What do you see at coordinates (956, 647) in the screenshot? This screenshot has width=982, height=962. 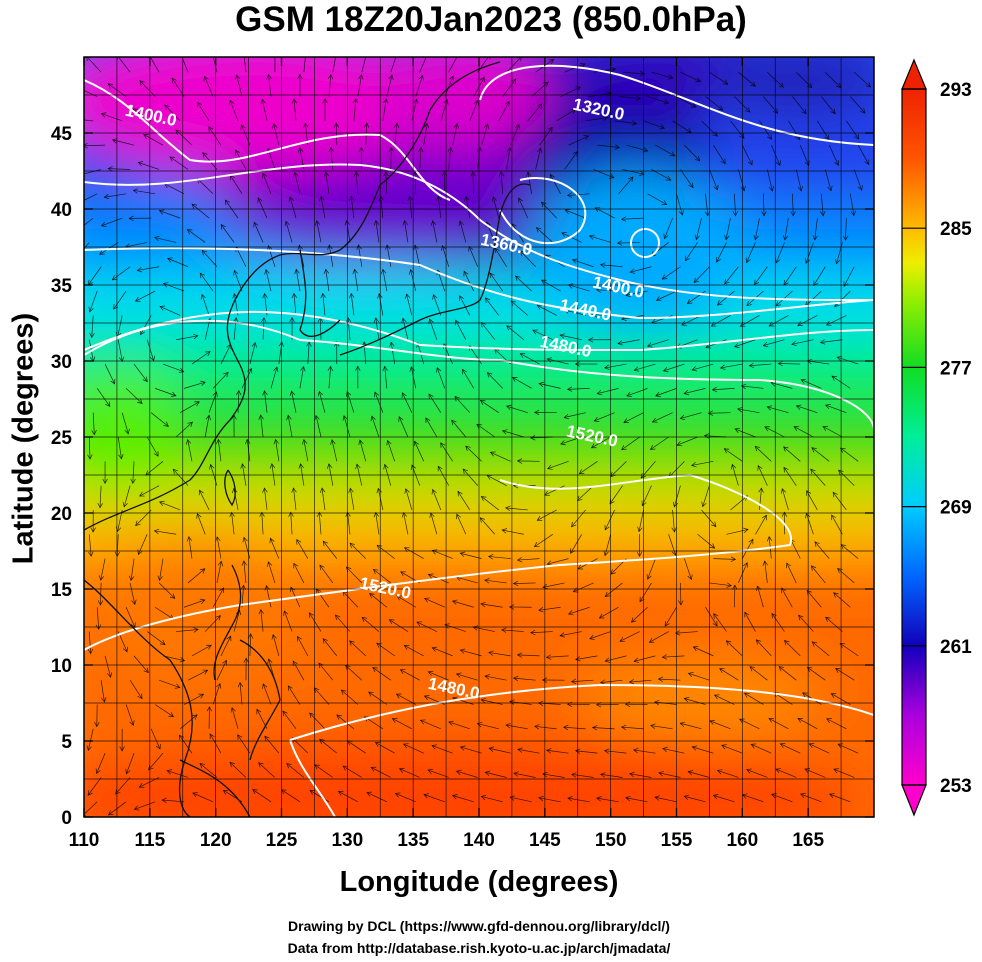 I see `colorbar-tick-label: 261` at bounding box center [956, 647].